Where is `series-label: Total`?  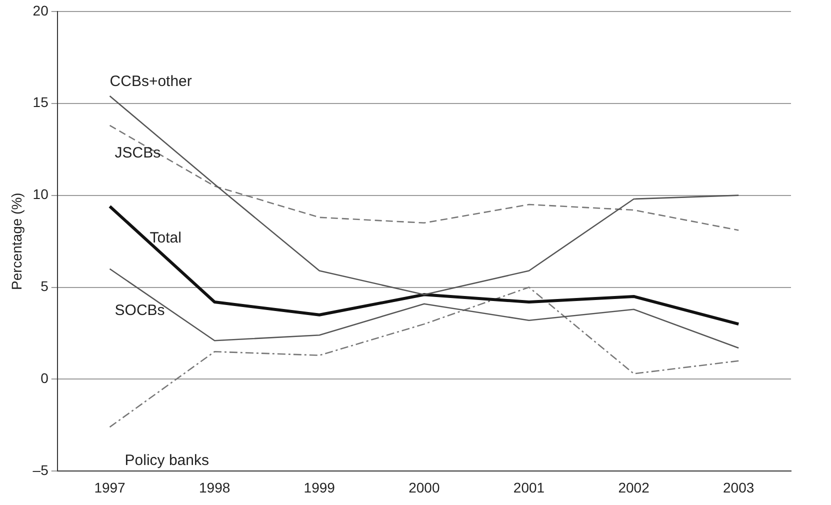 series-label: Total is located at coordinates (166, 237).